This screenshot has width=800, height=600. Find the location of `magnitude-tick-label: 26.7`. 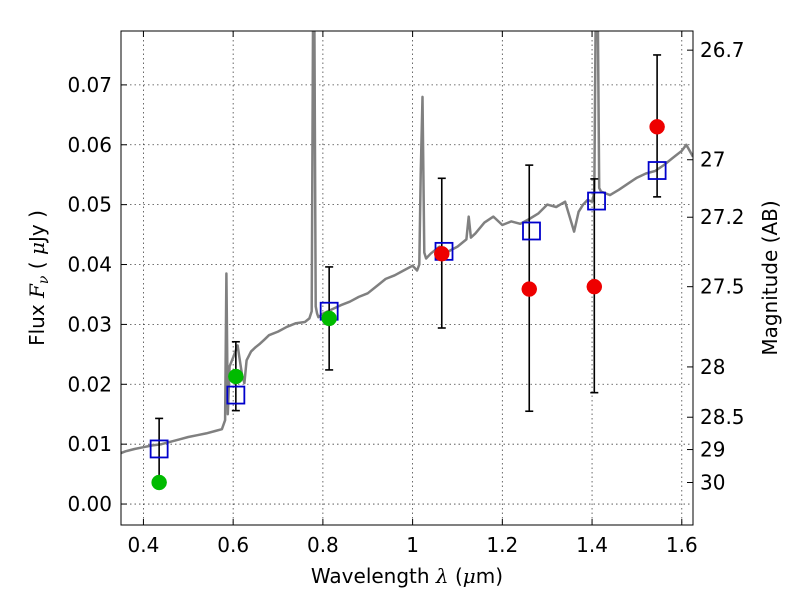

magnitude-tick-label: 26.7 is located at coordinates (722, 50).